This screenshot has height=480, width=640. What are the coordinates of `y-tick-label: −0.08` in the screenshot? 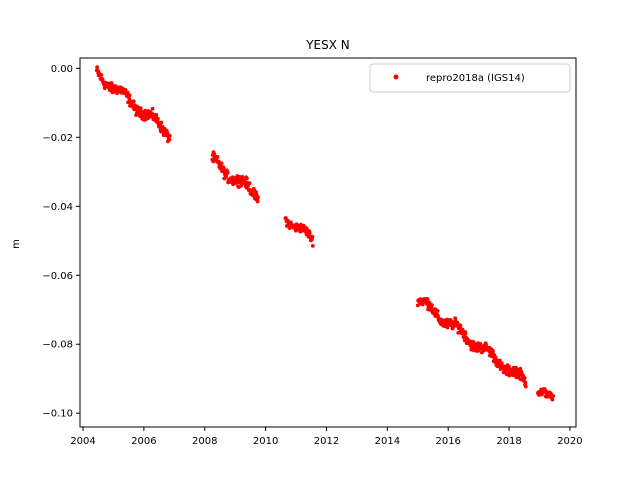 It's located at (57, 345).